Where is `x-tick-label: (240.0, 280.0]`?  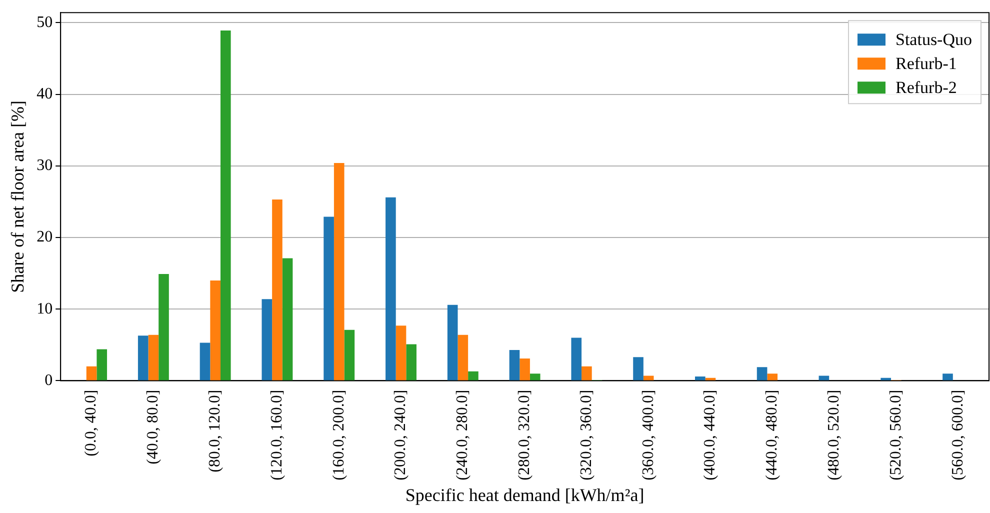
x-tick-label: (240.0, 280.0] is located at coordinates (463, 435).